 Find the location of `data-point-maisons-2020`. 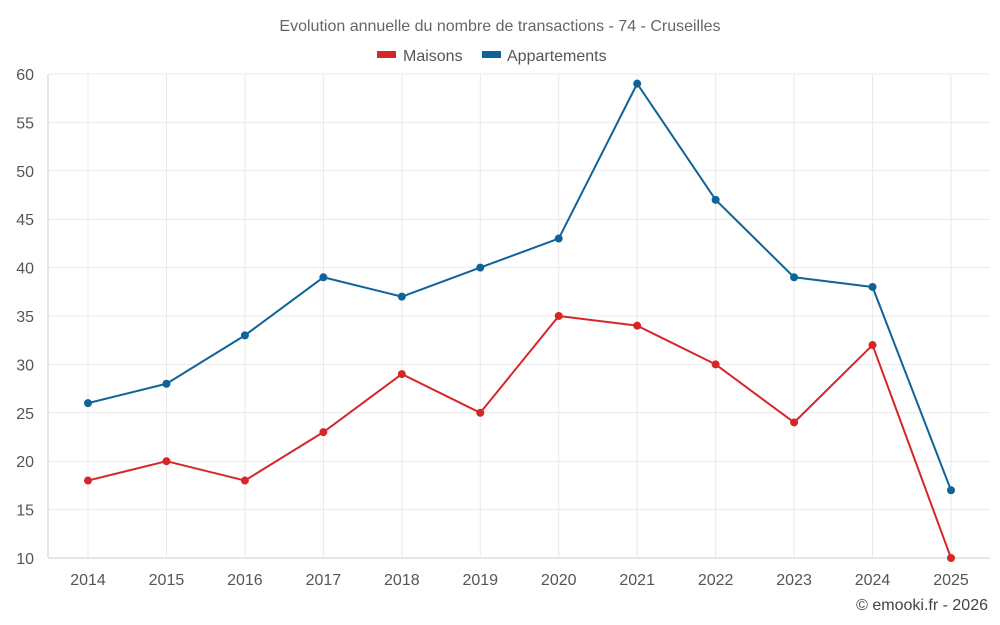

data-point-maisons-2020 is located at coordinates (558, 316).